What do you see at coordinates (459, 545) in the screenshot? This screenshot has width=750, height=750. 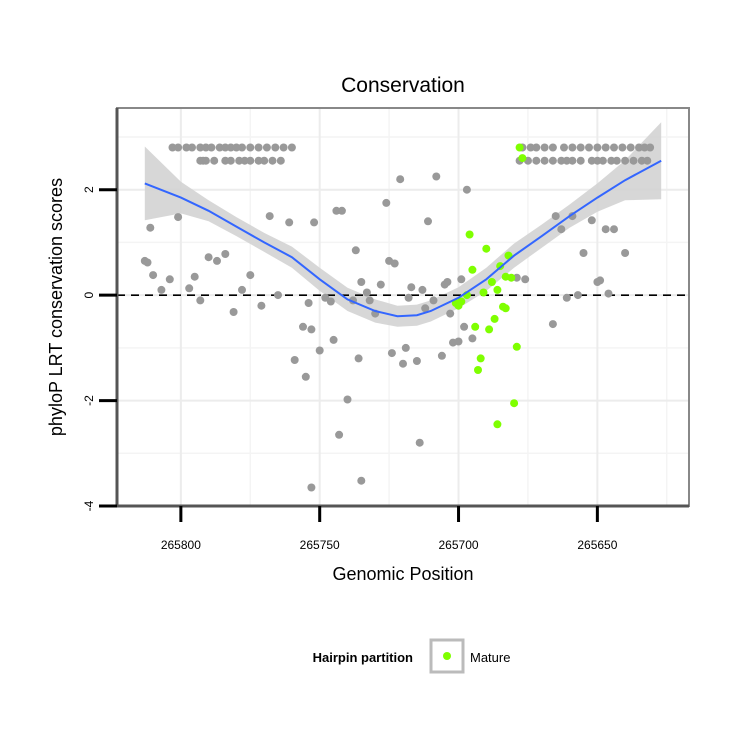 I see `x-tick-label: 265700` at bounding box center [459, 545].